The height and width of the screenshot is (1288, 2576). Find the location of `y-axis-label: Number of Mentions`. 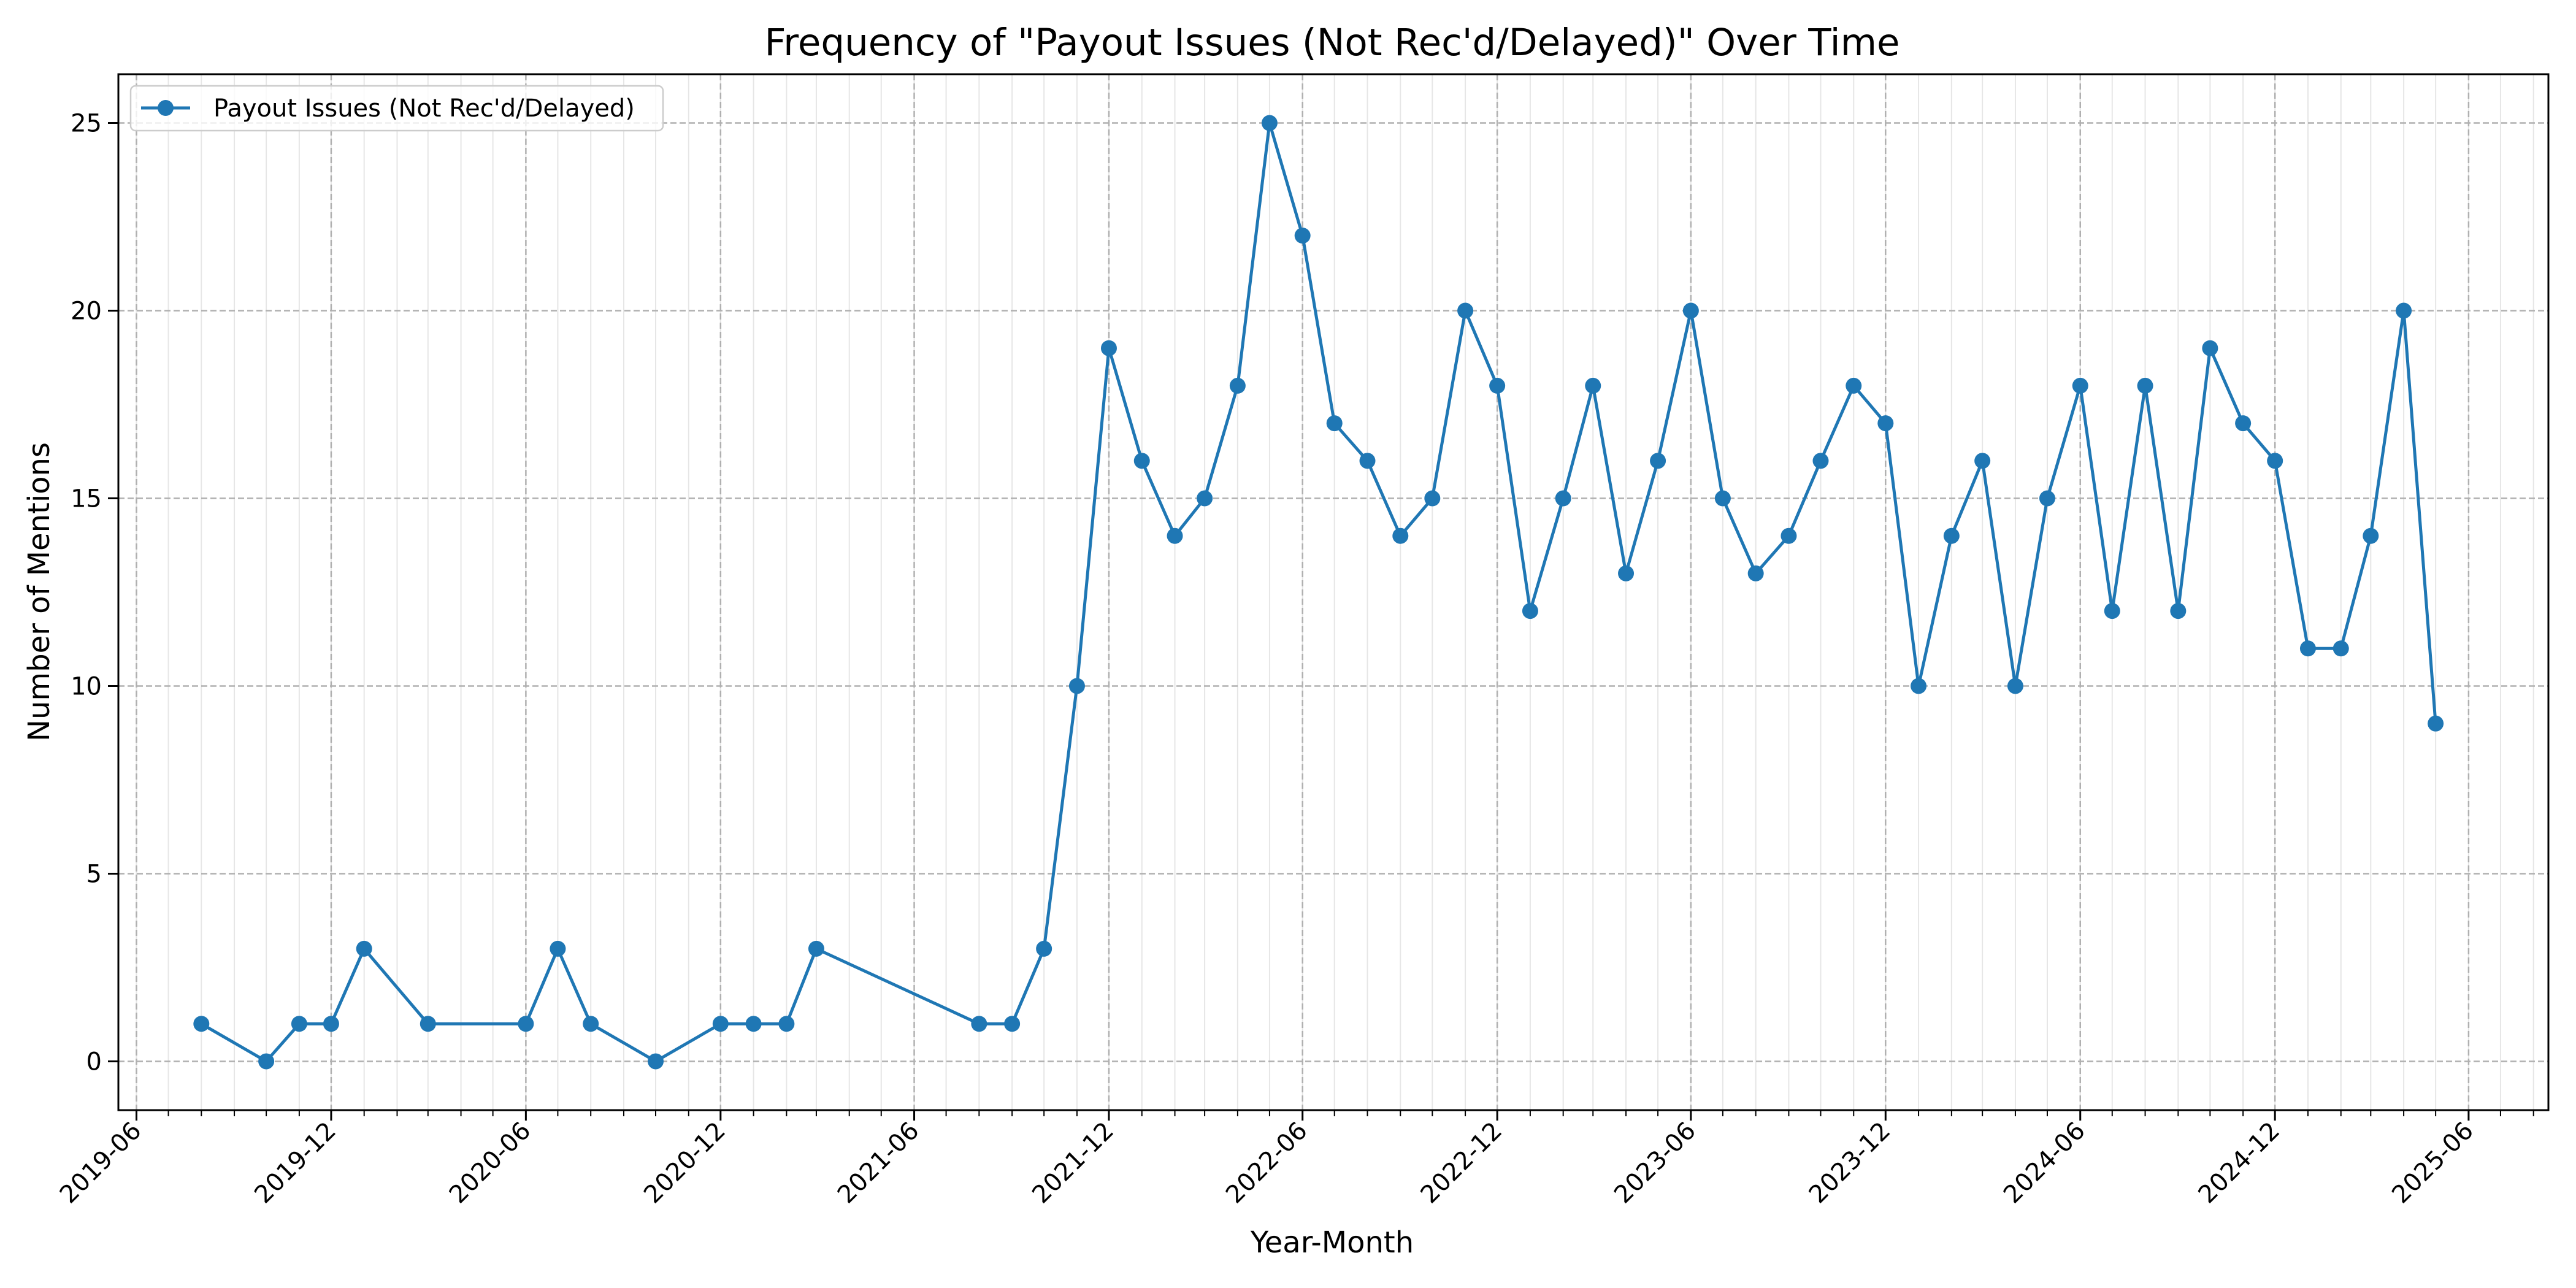

y-axis-label: Number of Mentions is located at coordinates (39, 592).